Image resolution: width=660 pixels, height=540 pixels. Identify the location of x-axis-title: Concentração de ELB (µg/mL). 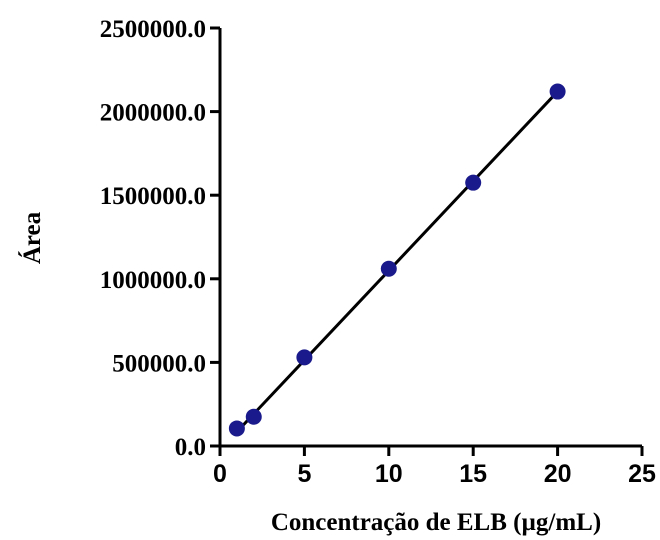
(436, 522).